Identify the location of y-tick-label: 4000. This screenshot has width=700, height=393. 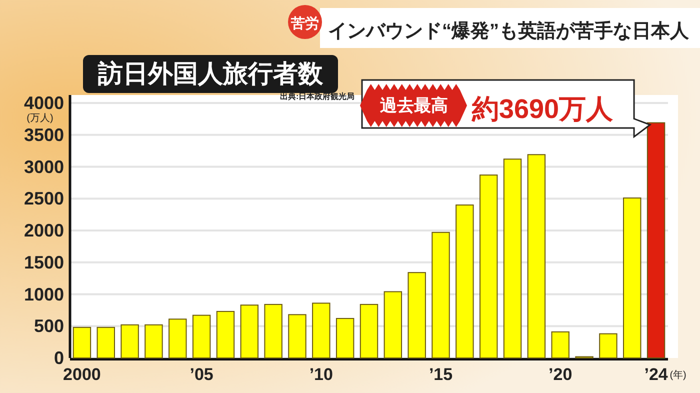
(44, 103).